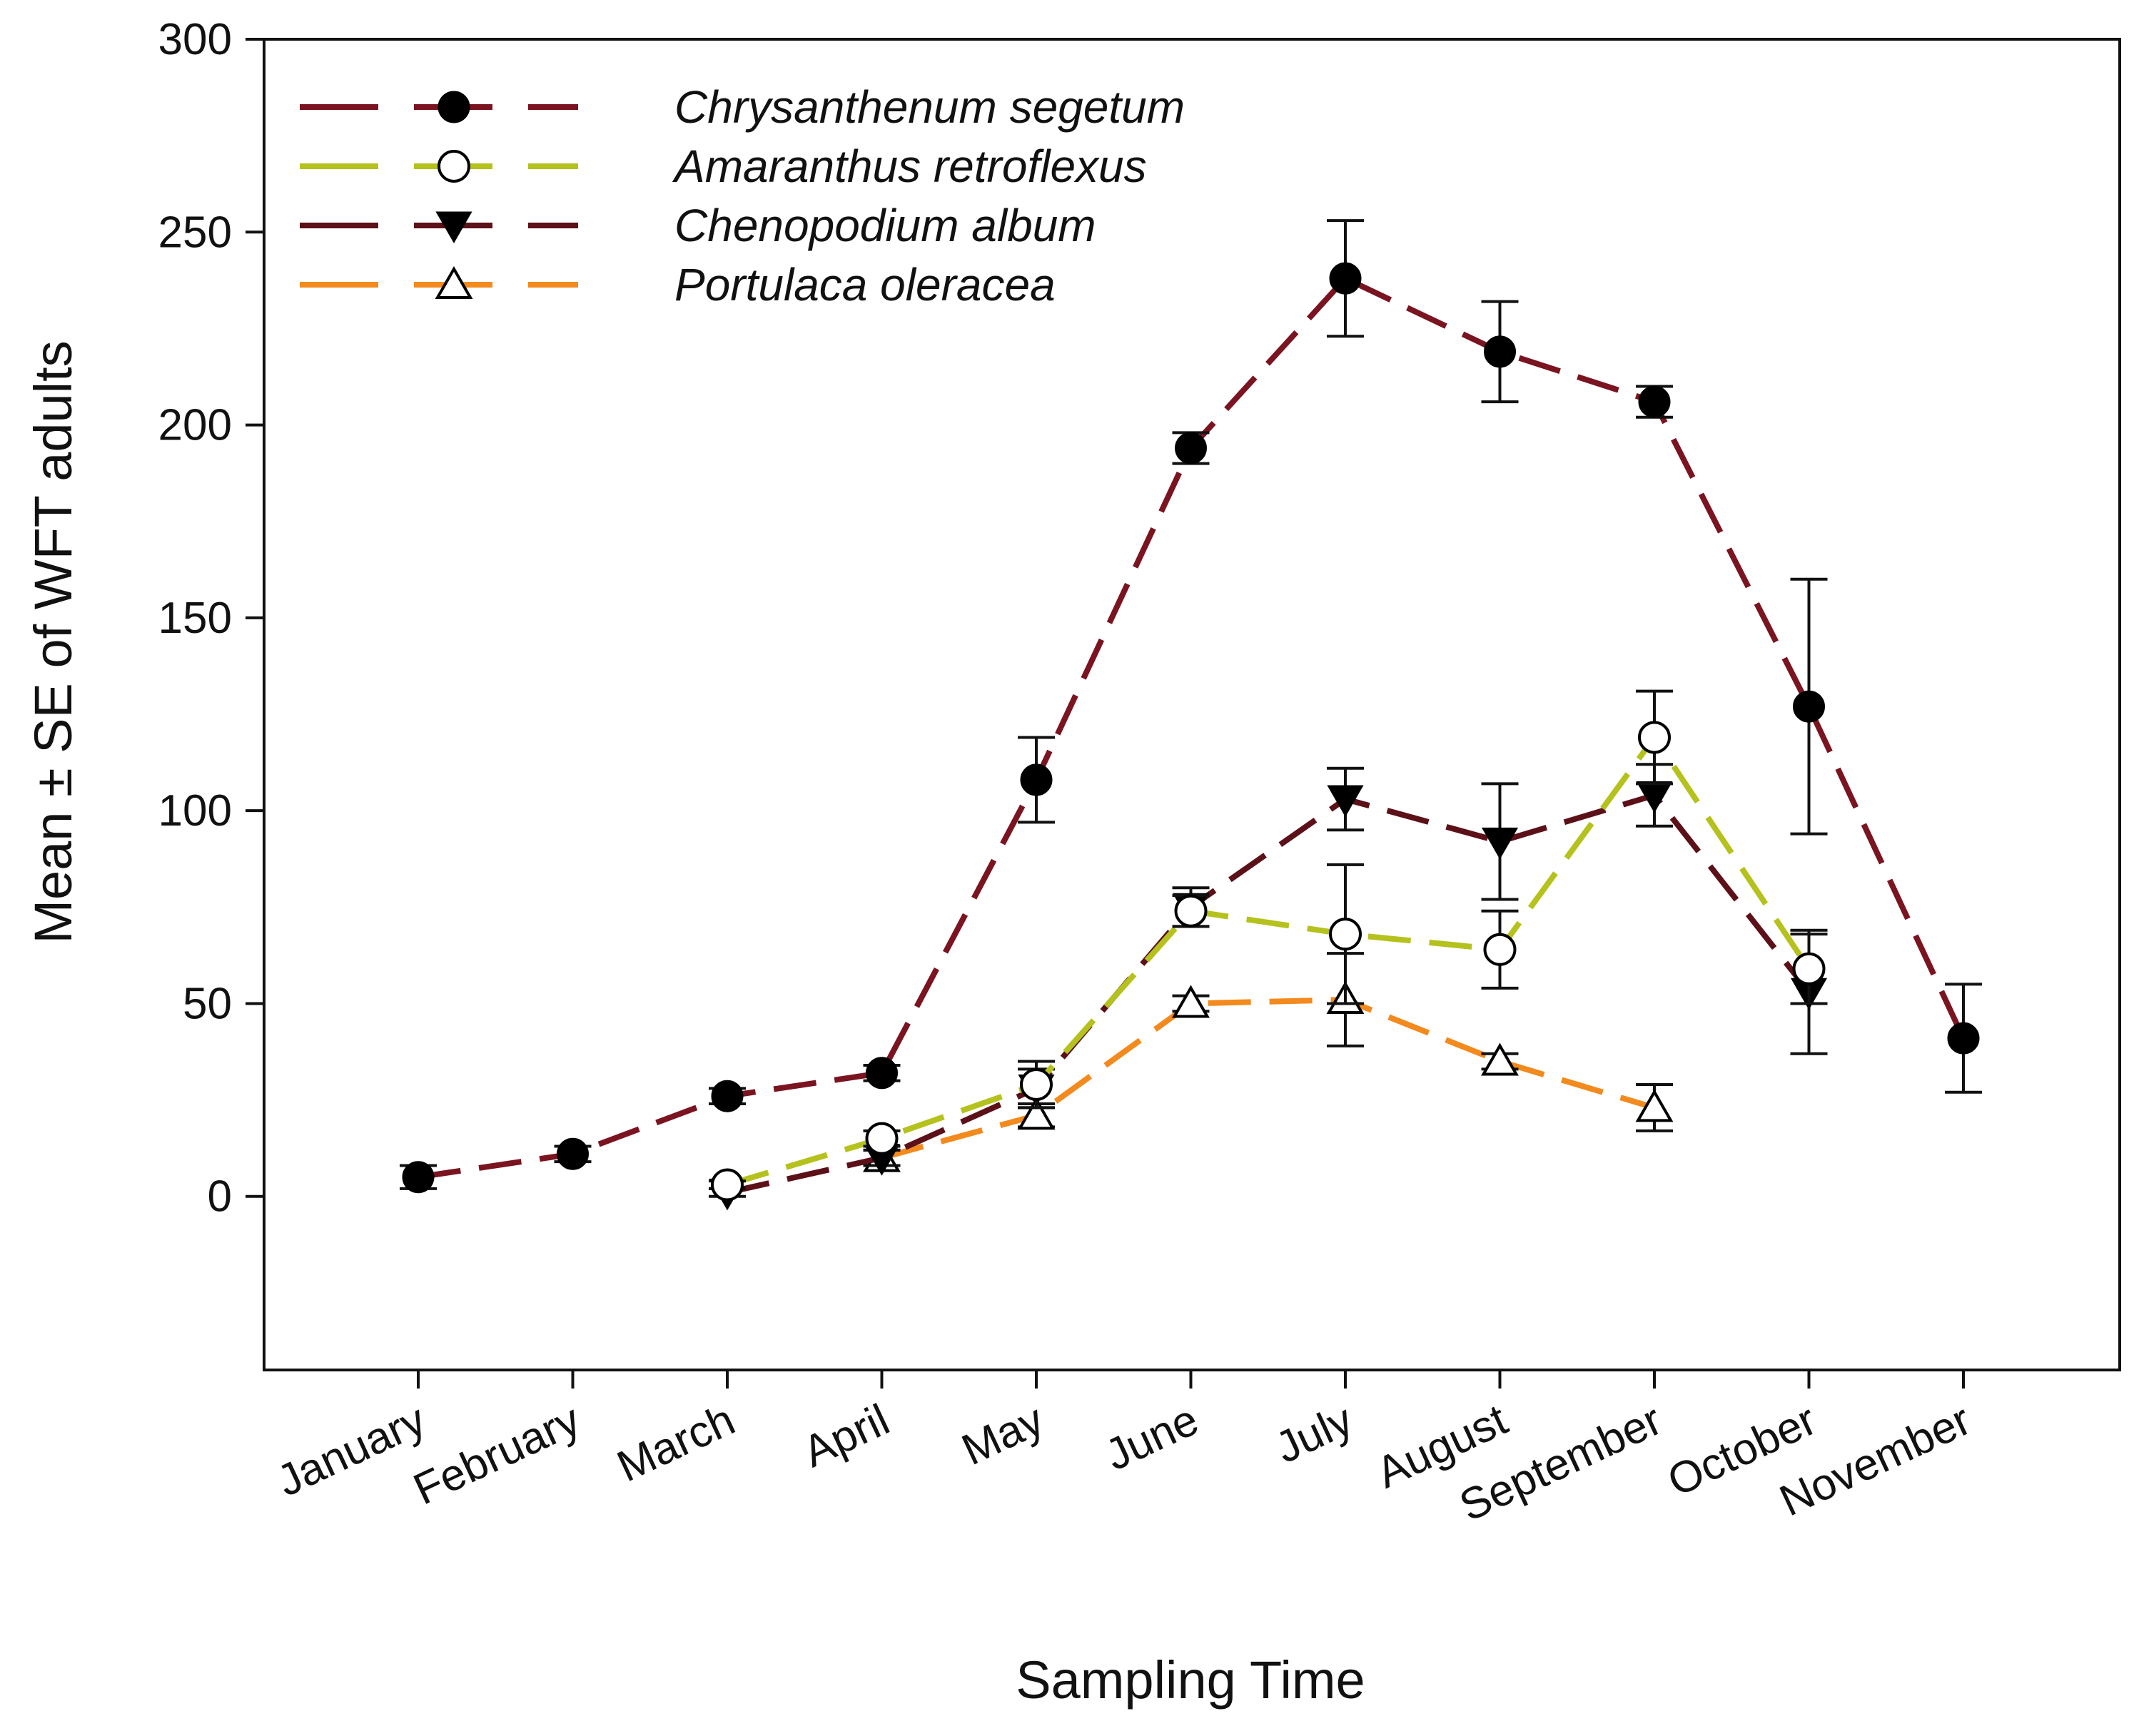  Describe the element at coordinates (220, 1197) in the screenshot. I see `y-tick-label: 0` at that location.